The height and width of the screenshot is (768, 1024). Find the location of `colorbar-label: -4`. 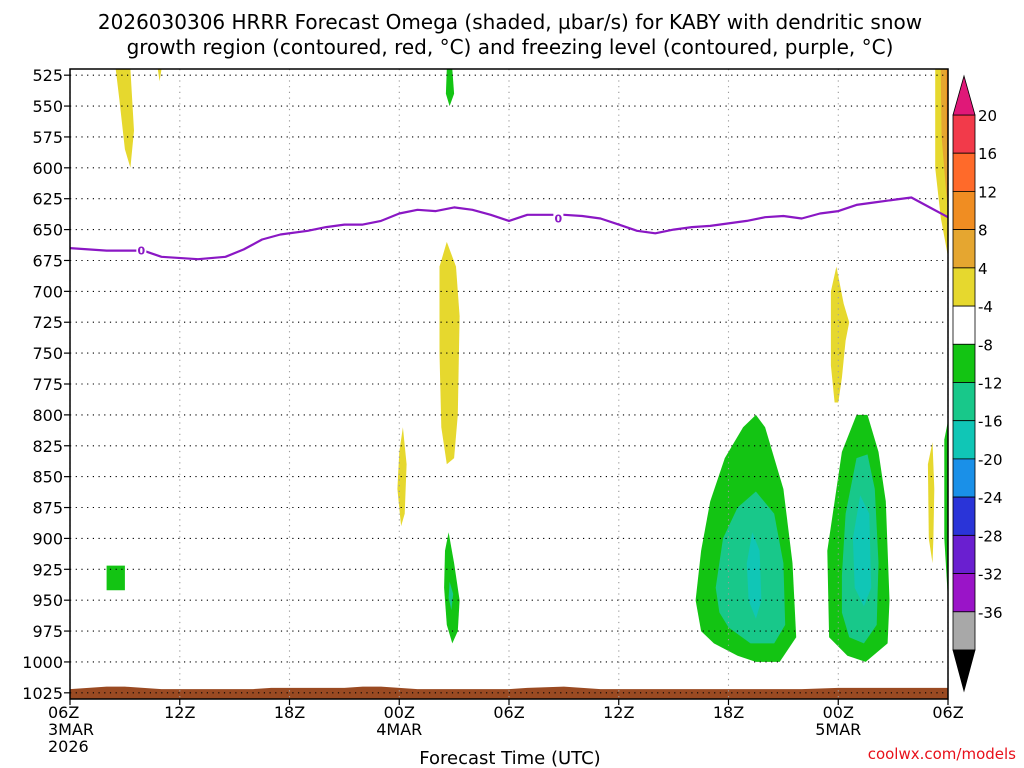

colorbar-label: -4 is located at coordinates (985, 307).